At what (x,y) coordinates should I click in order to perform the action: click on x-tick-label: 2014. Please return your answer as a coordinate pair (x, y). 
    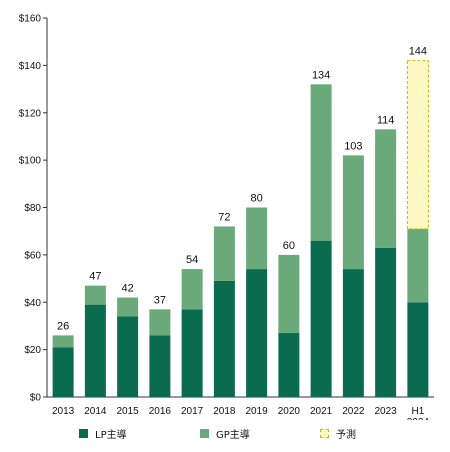
    Looking at the image, I should click on (95, 411).